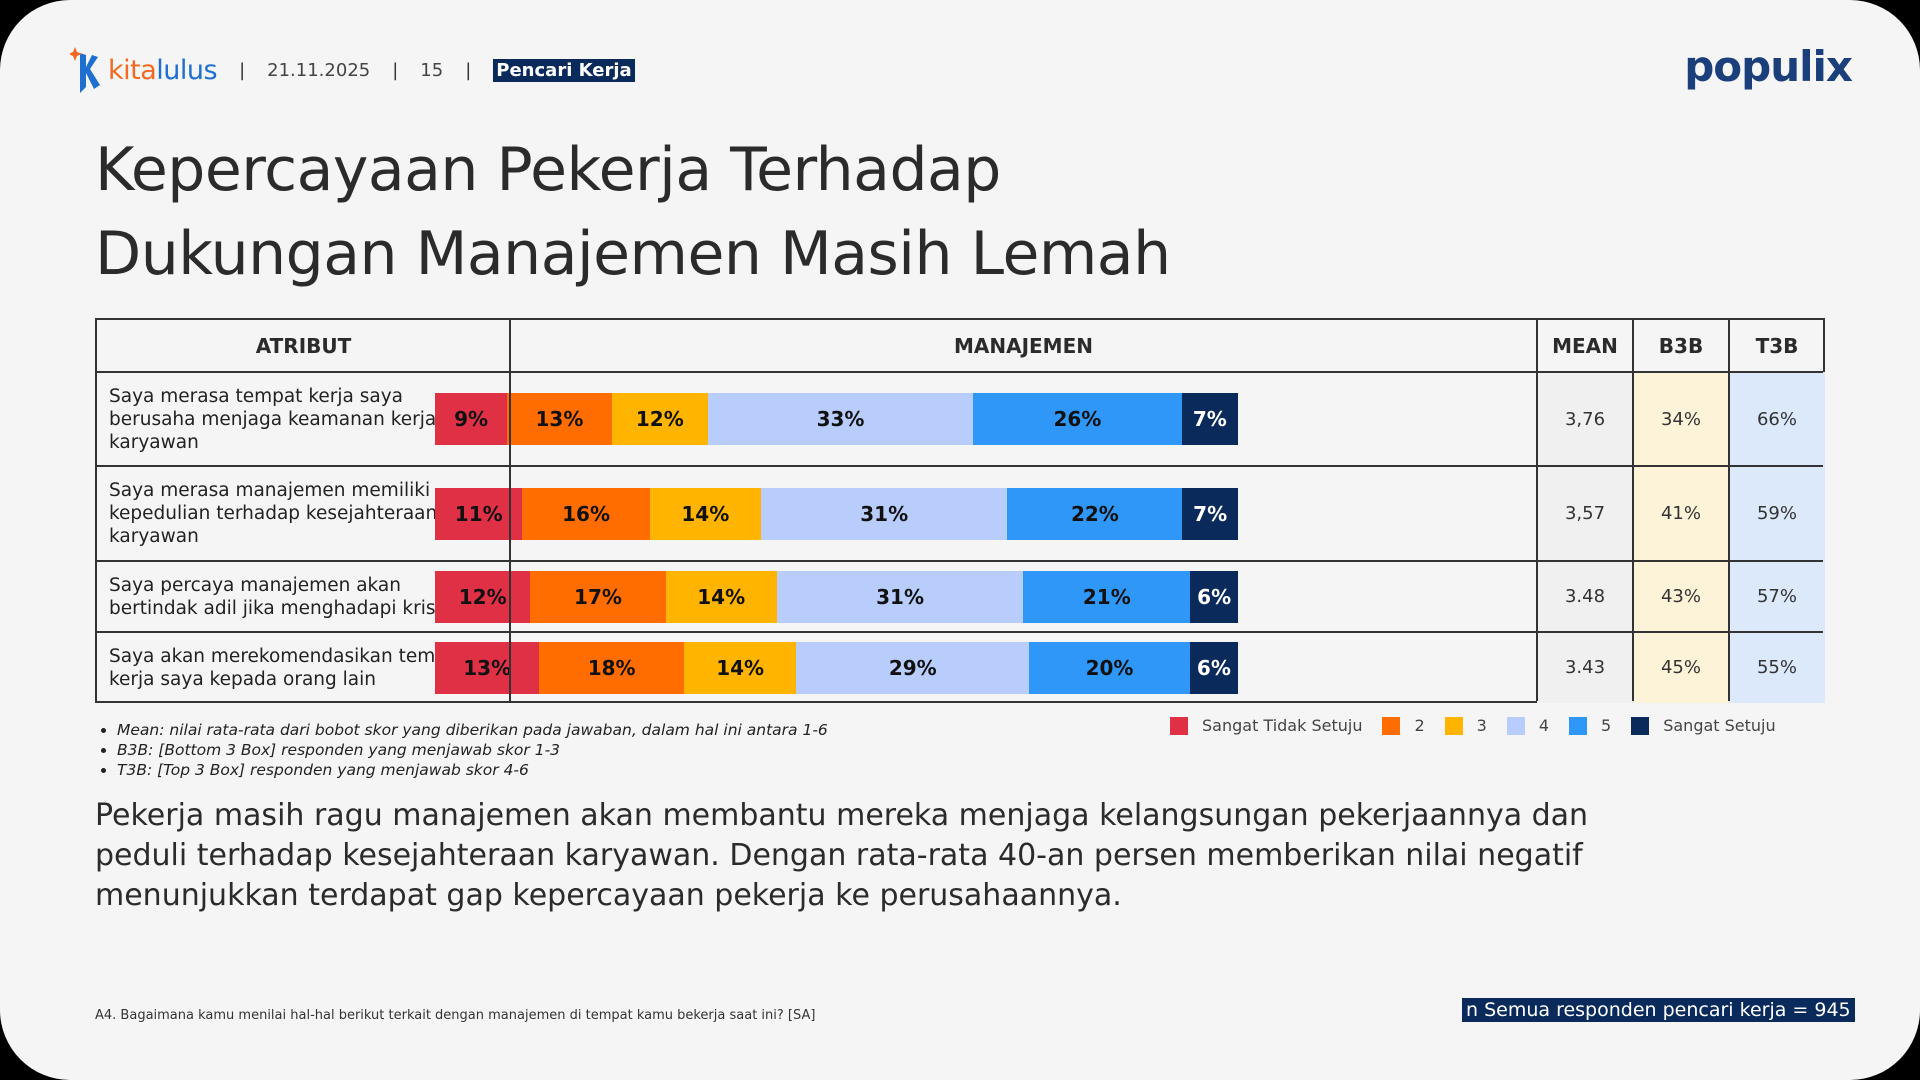 The height and width of the screenshot is (1080, 1920). What do you see at coordinates (1658, 1010) in the screenshot?
I see `sample-size-badge: n Semua responden pencari kerja = 945` at bounding box center [1658, 1010].